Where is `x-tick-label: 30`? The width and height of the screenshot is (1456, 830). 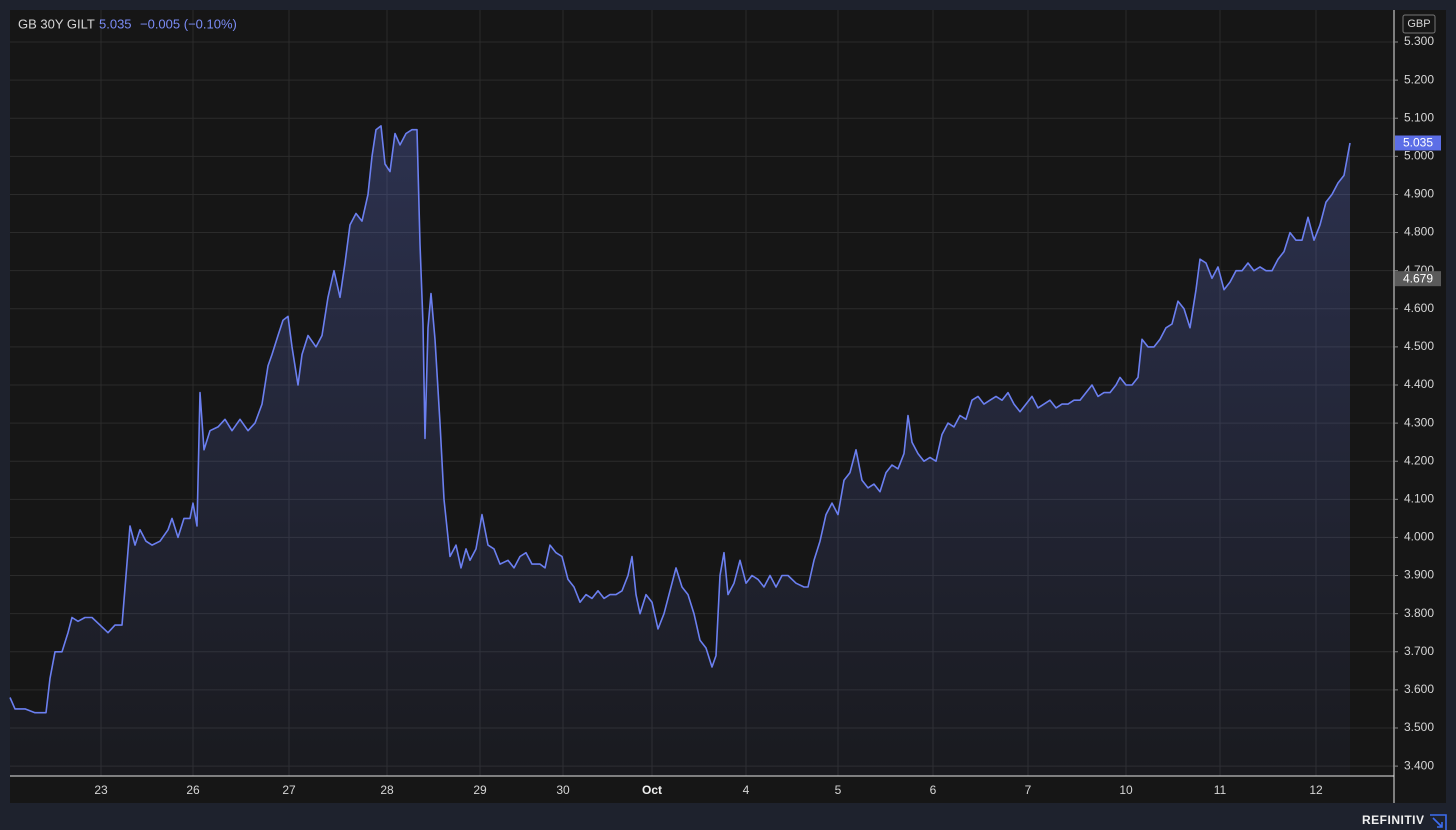
x-tick-label: 30 is located at coordinates (563, 790).